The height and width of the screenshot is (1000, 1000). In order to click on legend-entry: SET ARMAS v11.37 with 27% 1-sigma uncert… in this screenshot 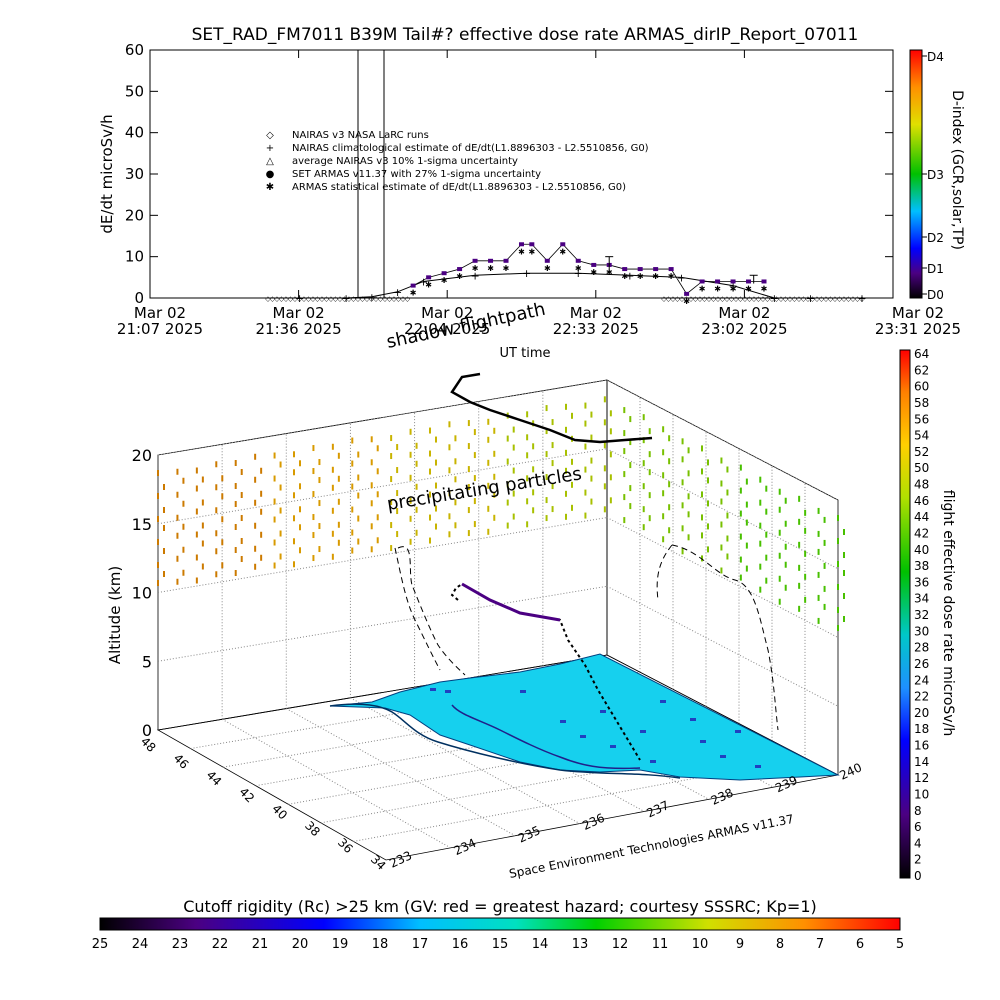, I will do `click(416, 174)`.